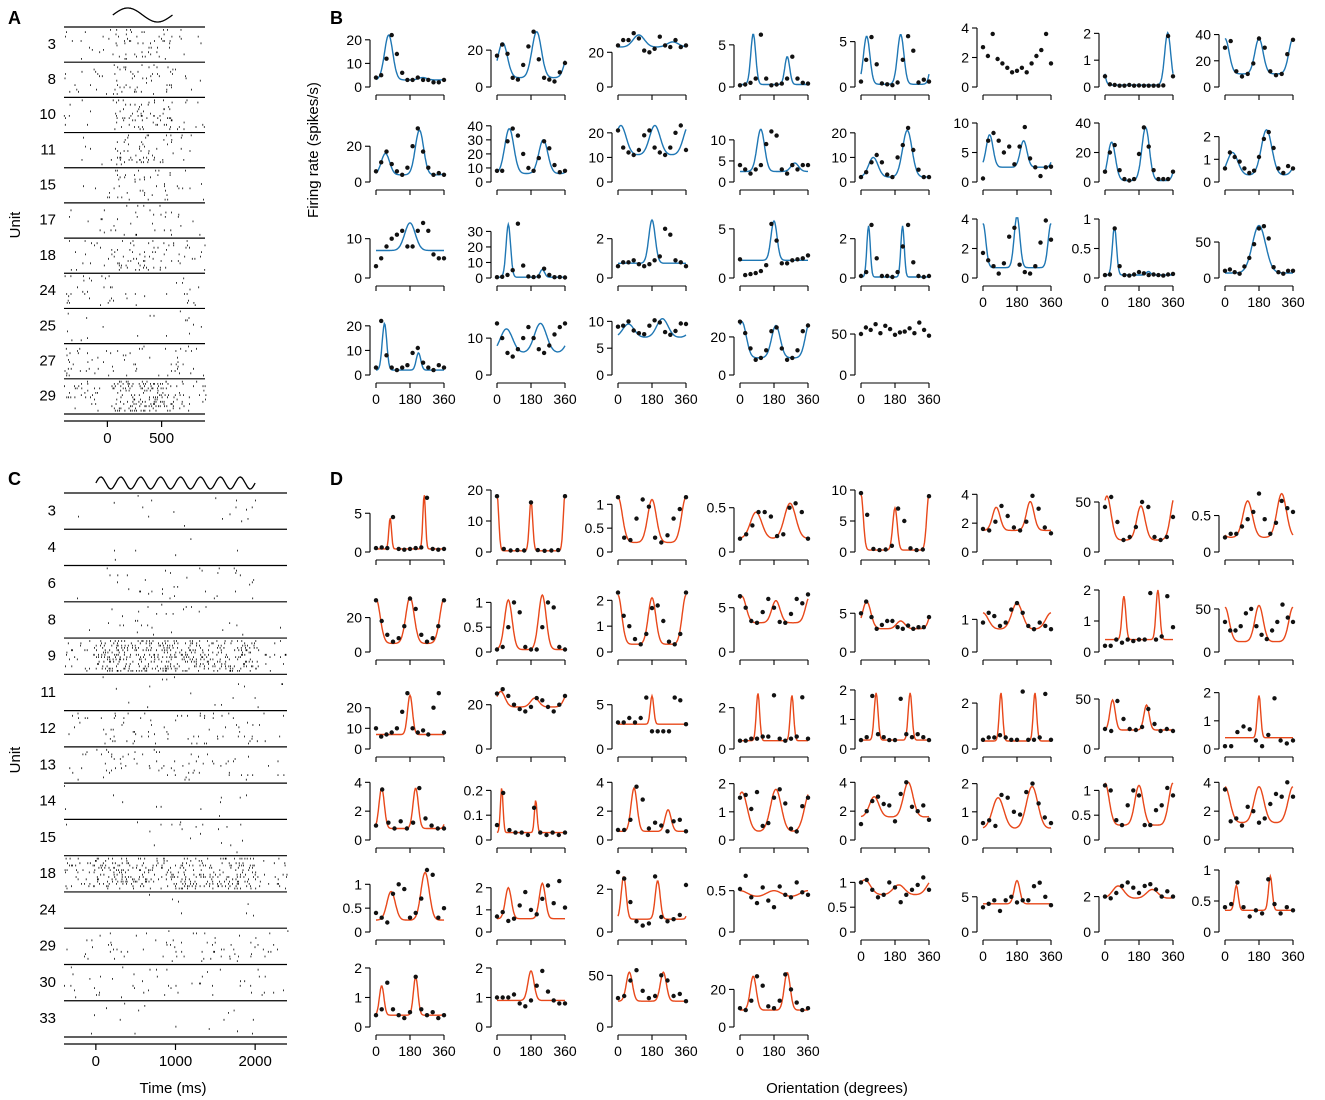 The image size is (1325, 1100). What do you see at coordinates (722, 608) in the screenshot?
I see `y-tick-label: 5` at bounding box center [722, 608].